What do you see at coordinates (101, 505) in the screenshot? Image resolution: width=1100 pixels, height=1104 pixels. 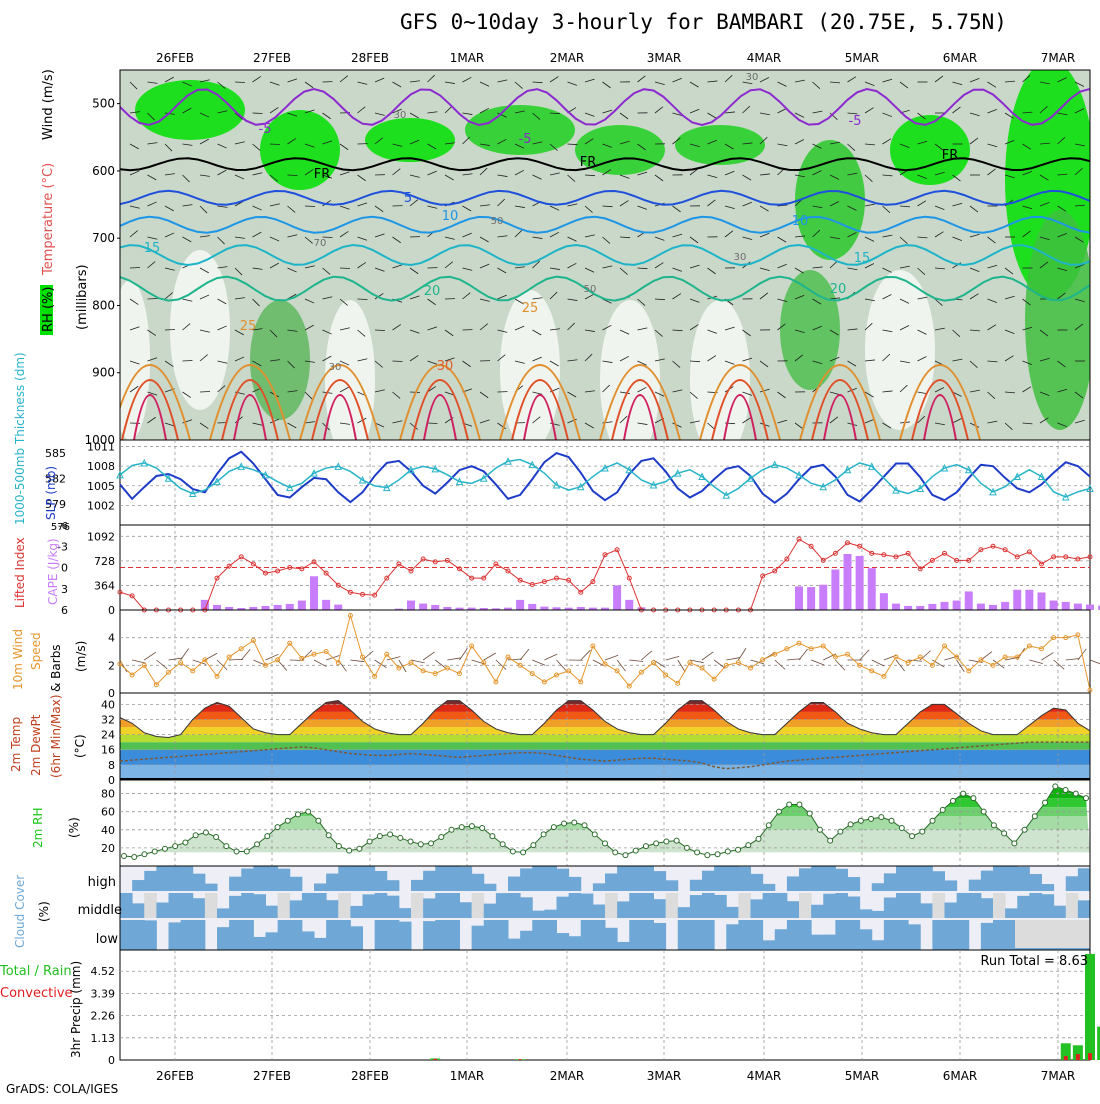 I see `slp-tick: 1002` at bounding box center [101, 505].